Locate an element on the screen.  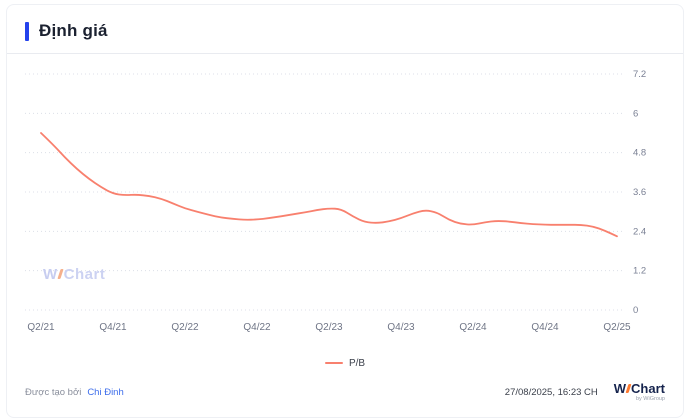
chart-legend: P/B is located at coordinates (345, 363).